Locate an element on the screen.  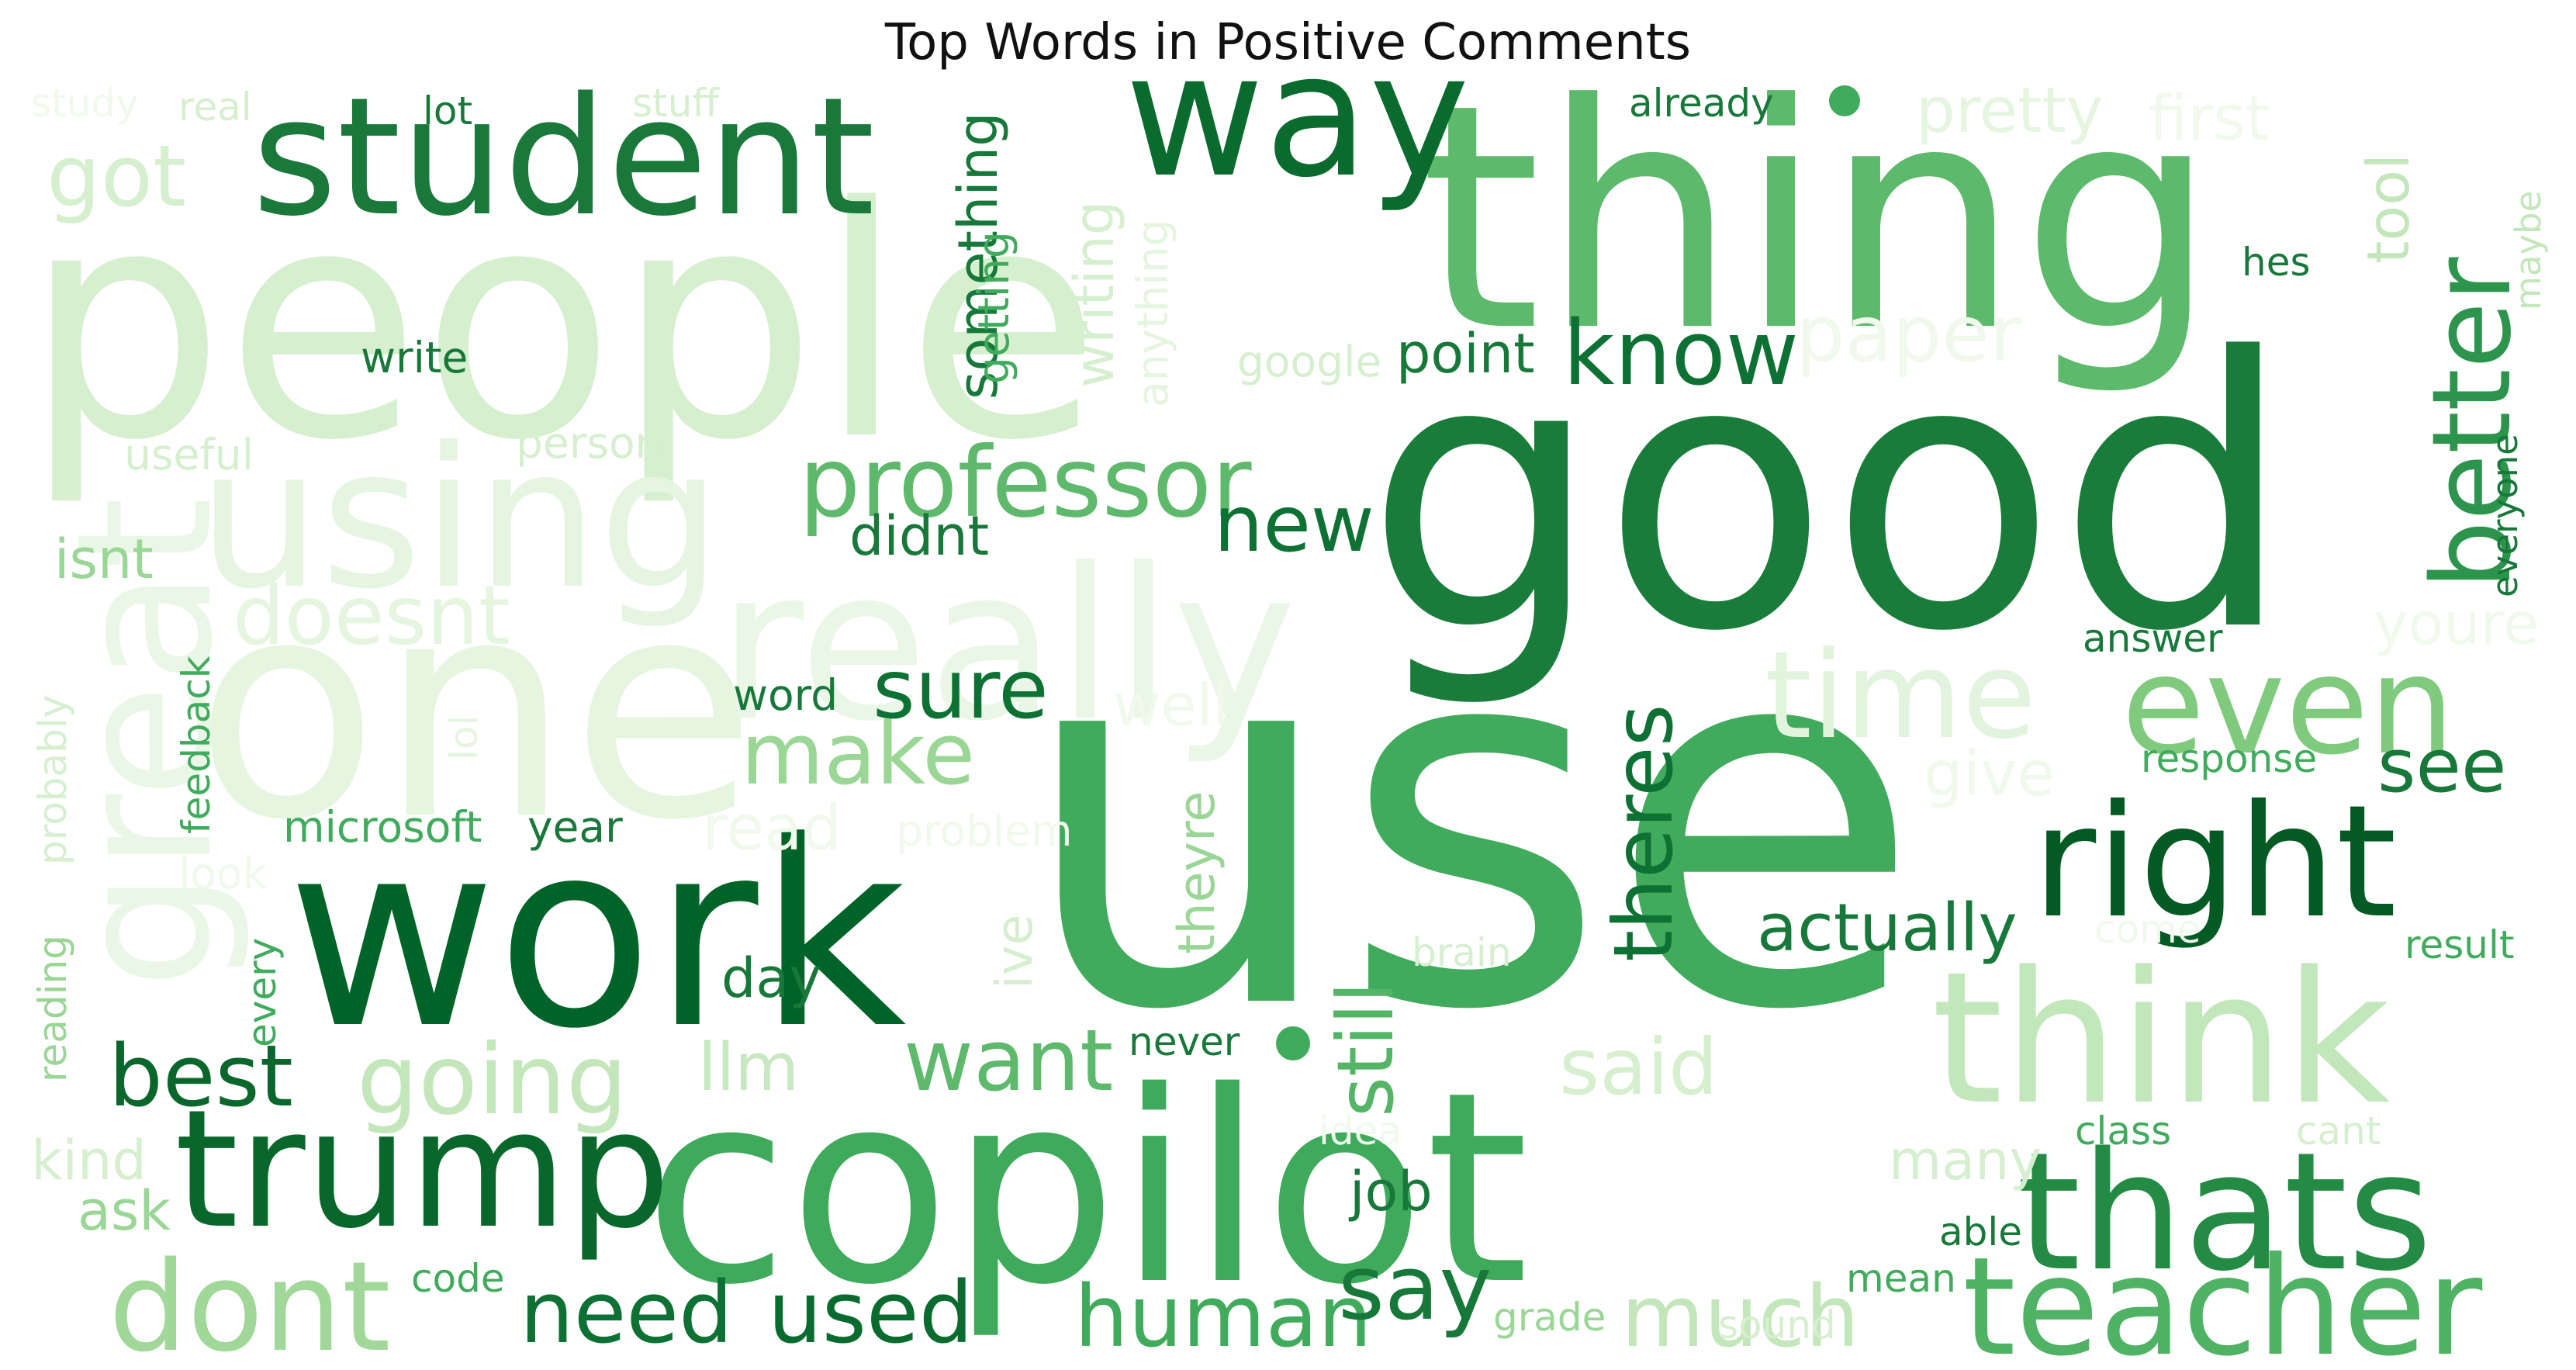
word-come: come is located at coordinates (2147, 929).